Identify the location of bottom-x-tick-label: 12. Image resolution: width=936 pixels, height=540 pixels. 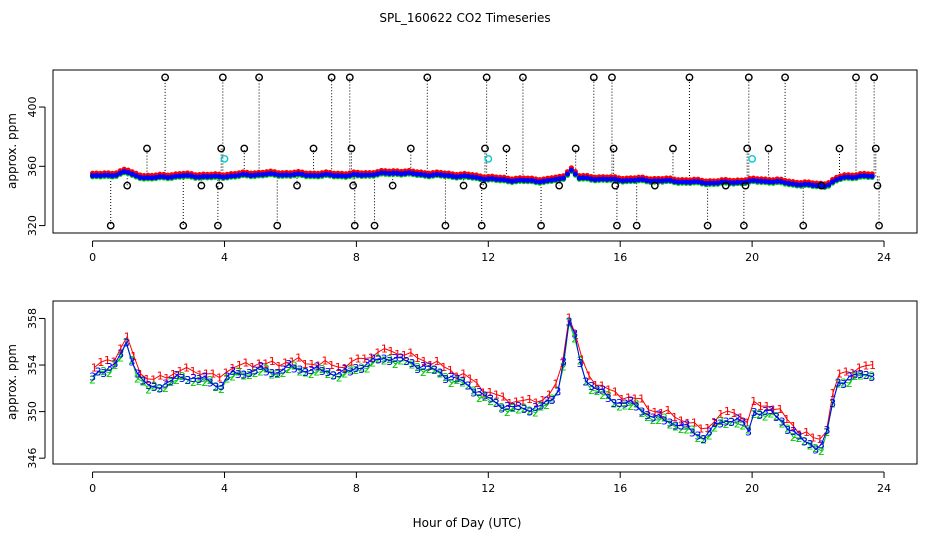
(488, 488).